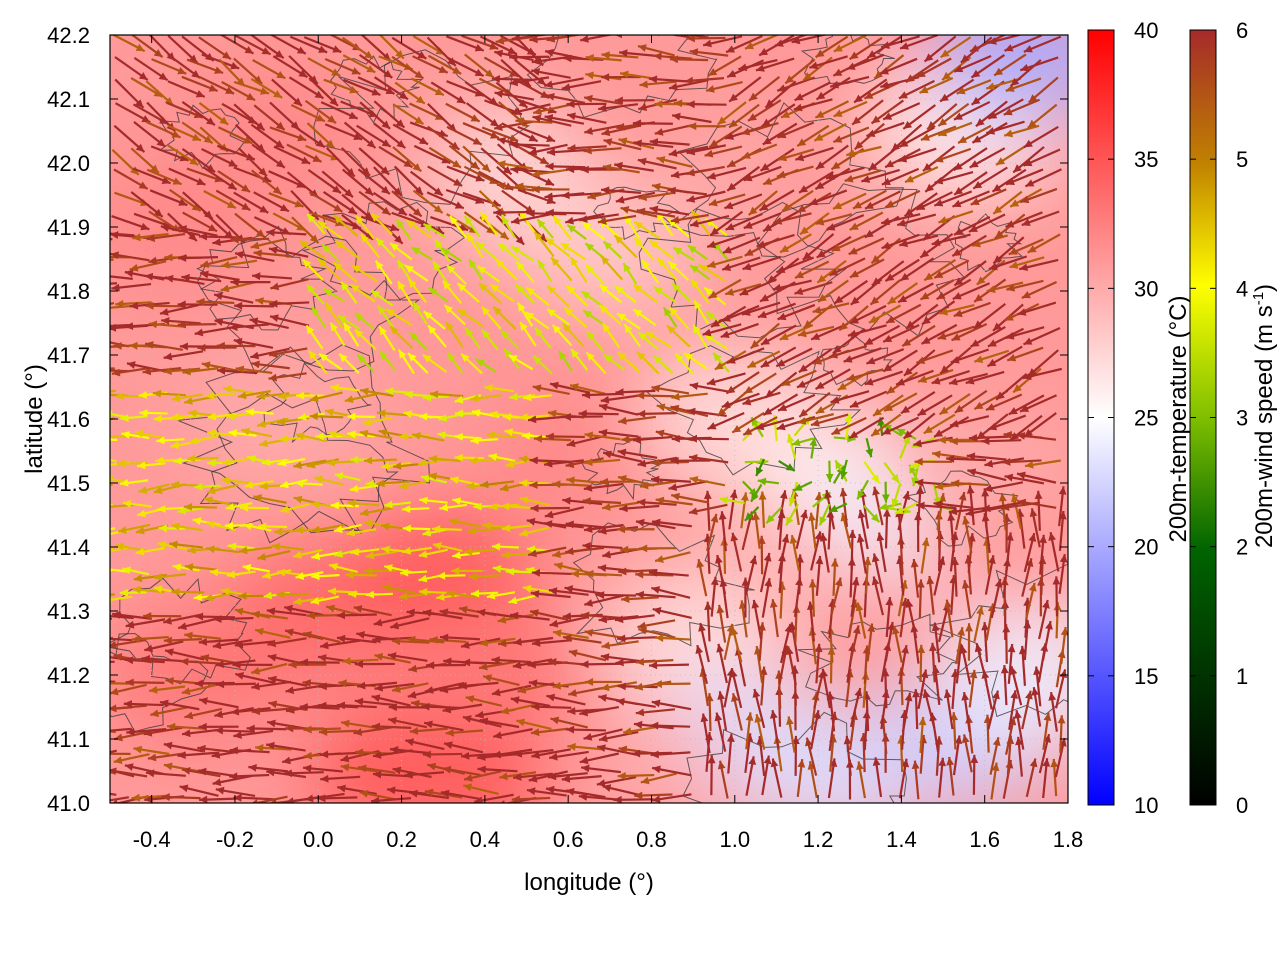 This screenshot has height=960, width=1280. I want to click on windCbTicks-label: 6, so click(1242, 30).